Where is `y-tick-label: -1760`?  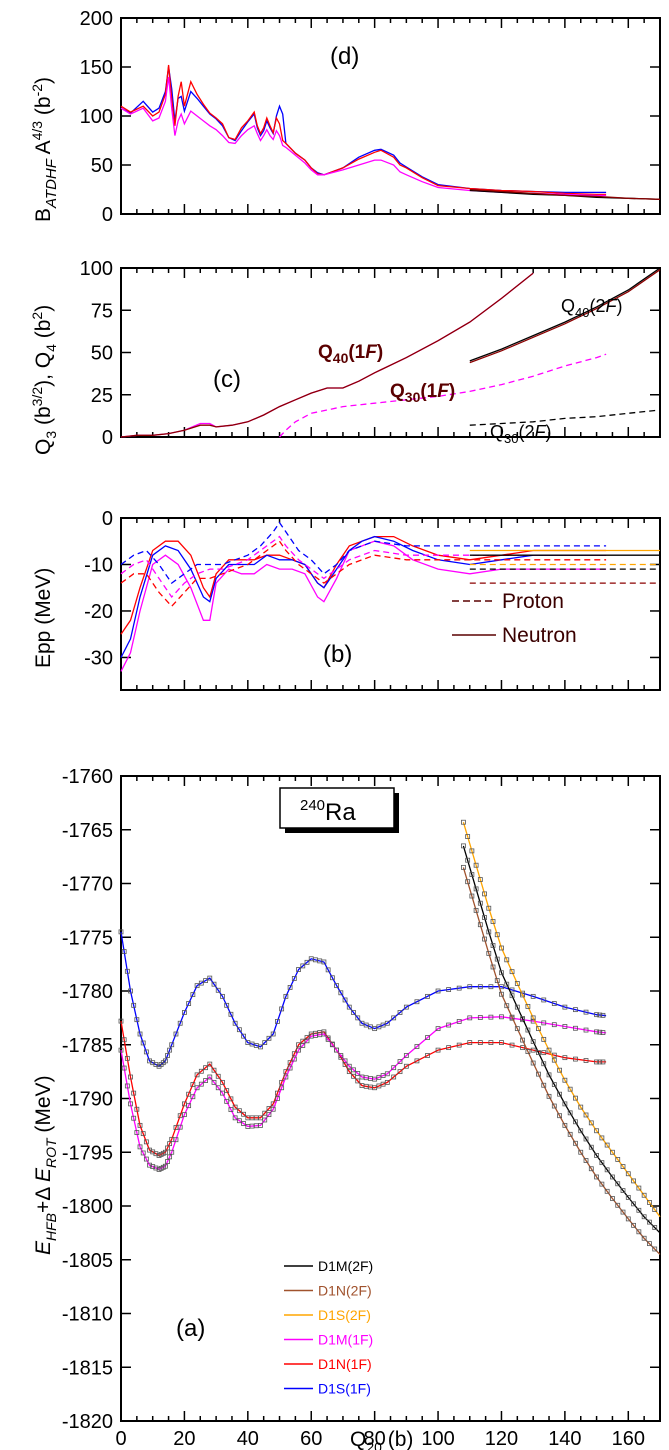
y-tick-label: -1760 is located at coordinates (87, 777).